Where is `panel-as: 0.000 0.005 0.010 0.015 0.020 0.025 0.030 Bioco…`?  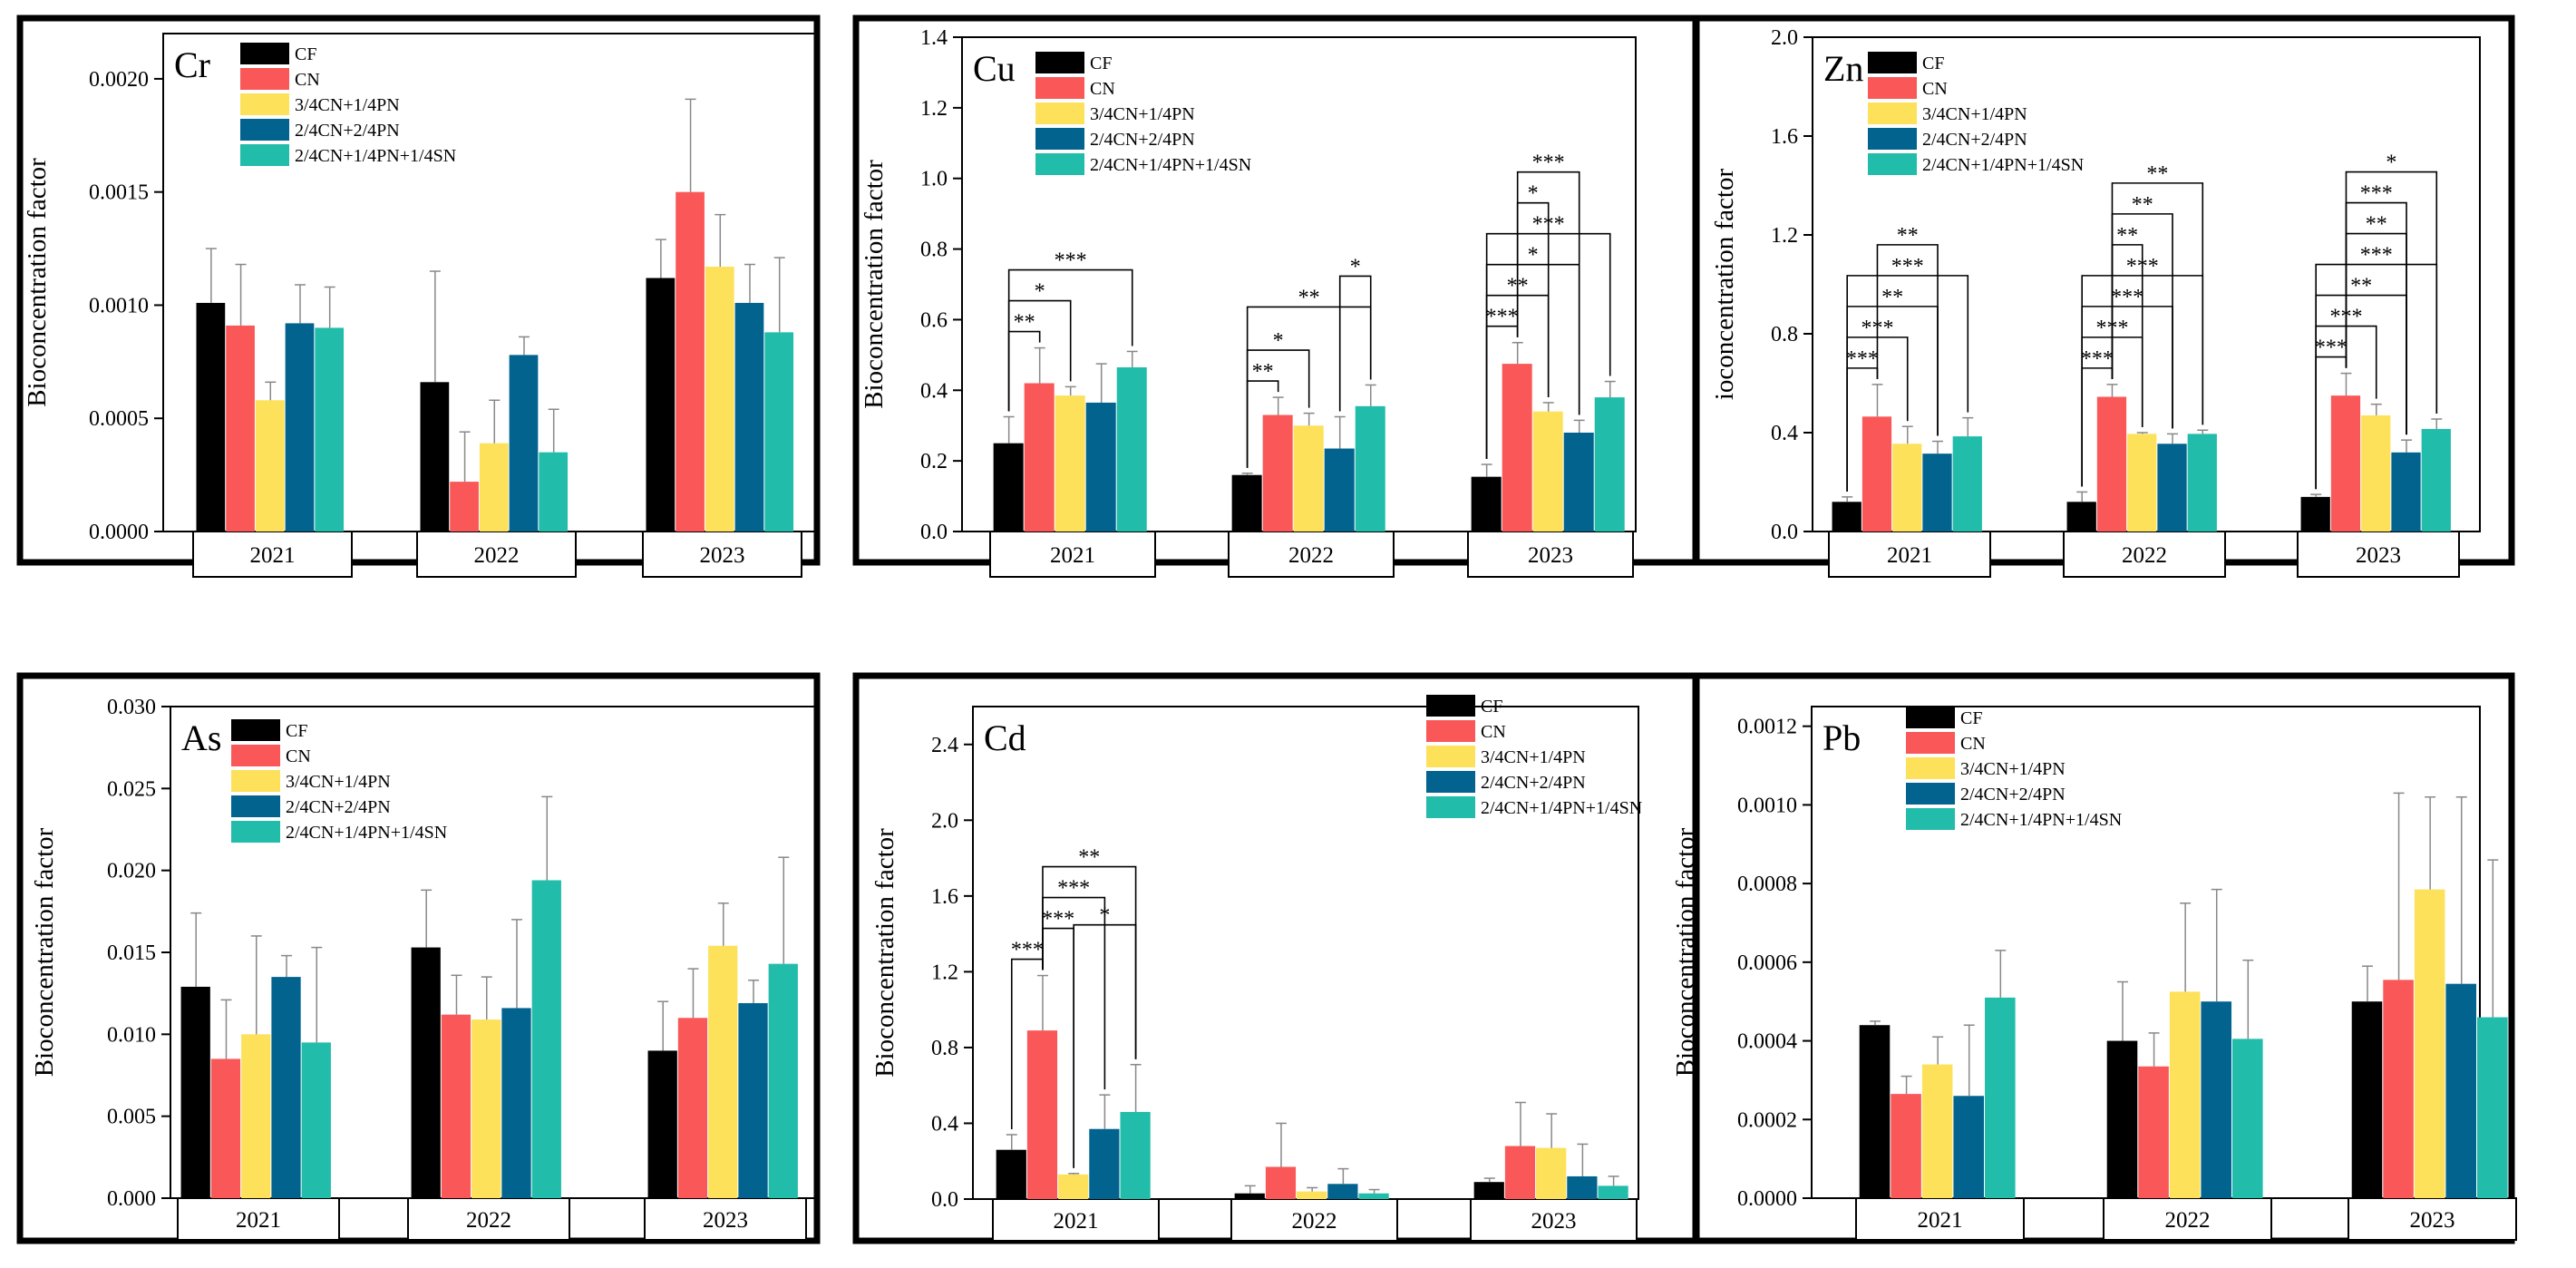 panel-as: 0.000 0.005 0.010 0.015 0.020 0.025 0.030 Bioco… is located at coordinates (418, 958).